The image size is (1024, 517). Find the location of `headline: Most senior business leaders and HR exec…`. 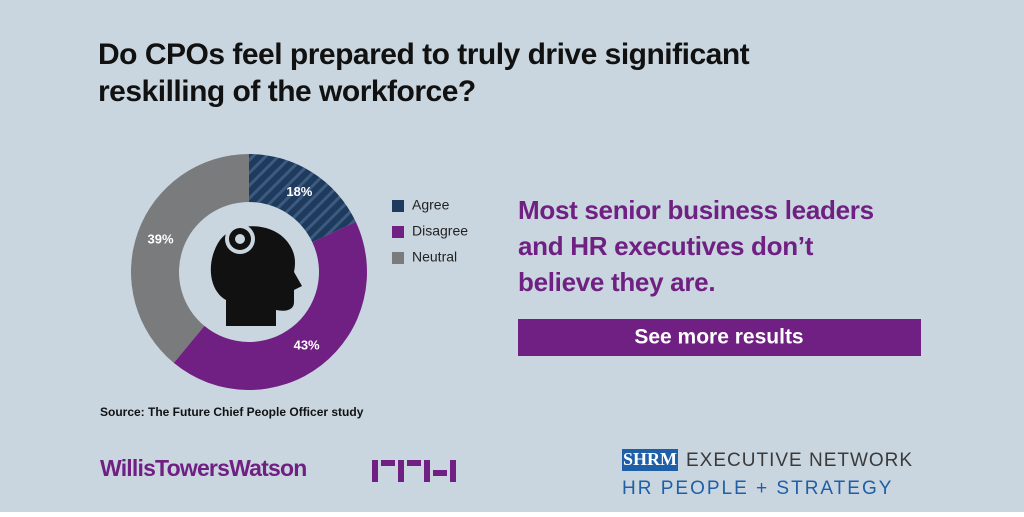

headline: Most senior business leaders and HR exec… is located at coordinates (696, 246).